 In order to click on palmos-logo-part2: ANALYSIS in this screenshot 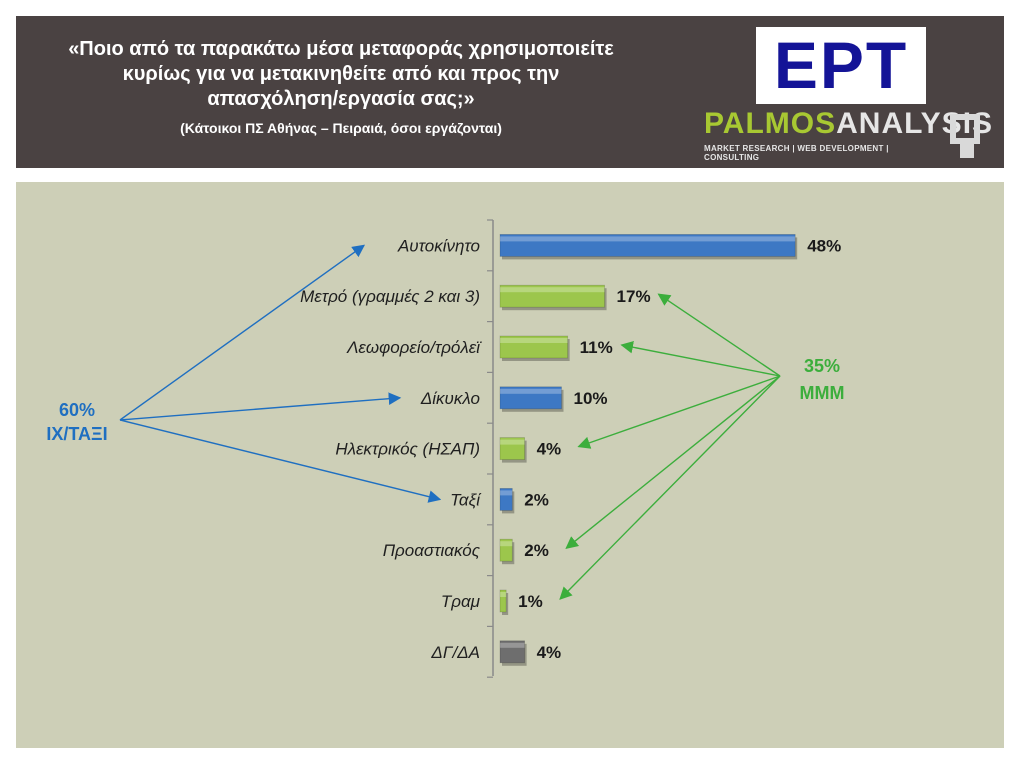, I will do `click(915, 123)`.